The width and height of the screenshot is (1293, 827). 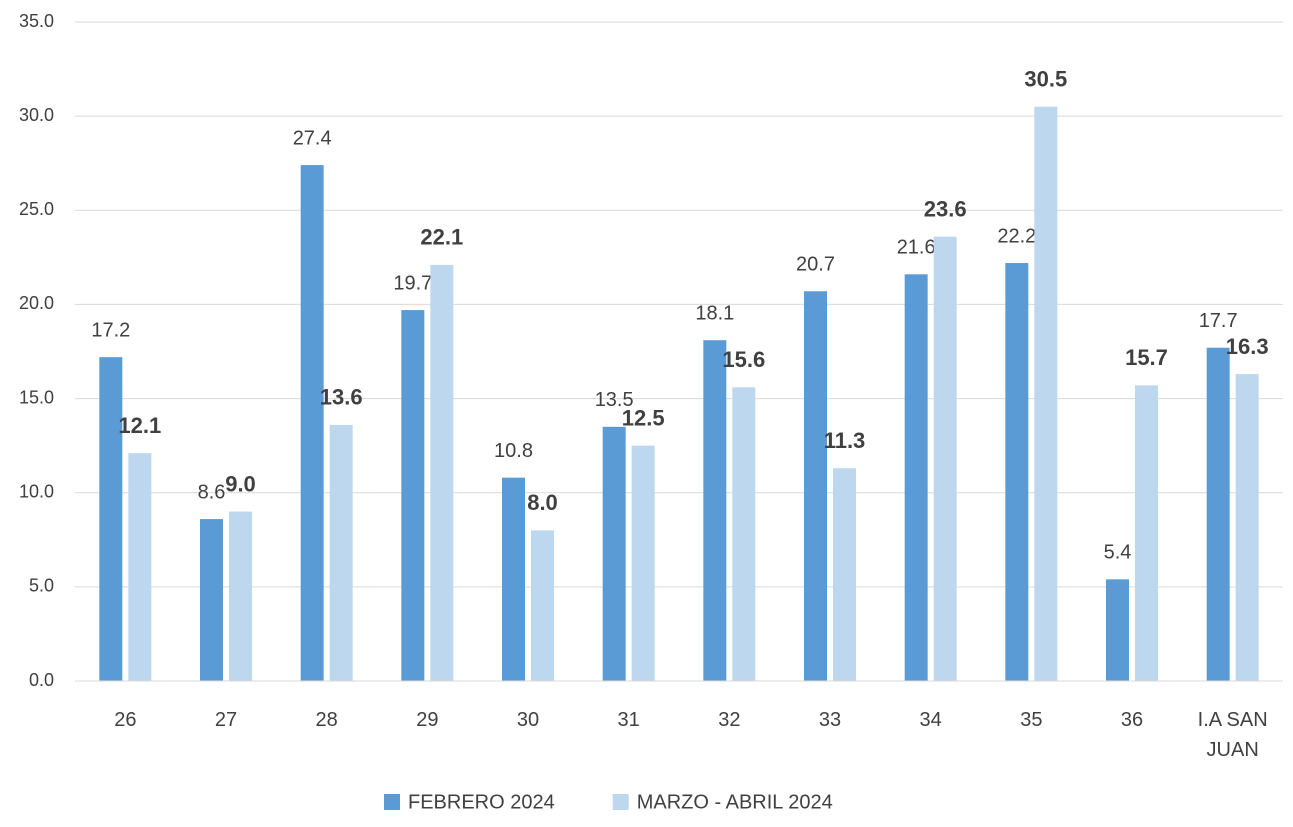 I want to click on value-label: 8.0, so click(x=542, y=502).